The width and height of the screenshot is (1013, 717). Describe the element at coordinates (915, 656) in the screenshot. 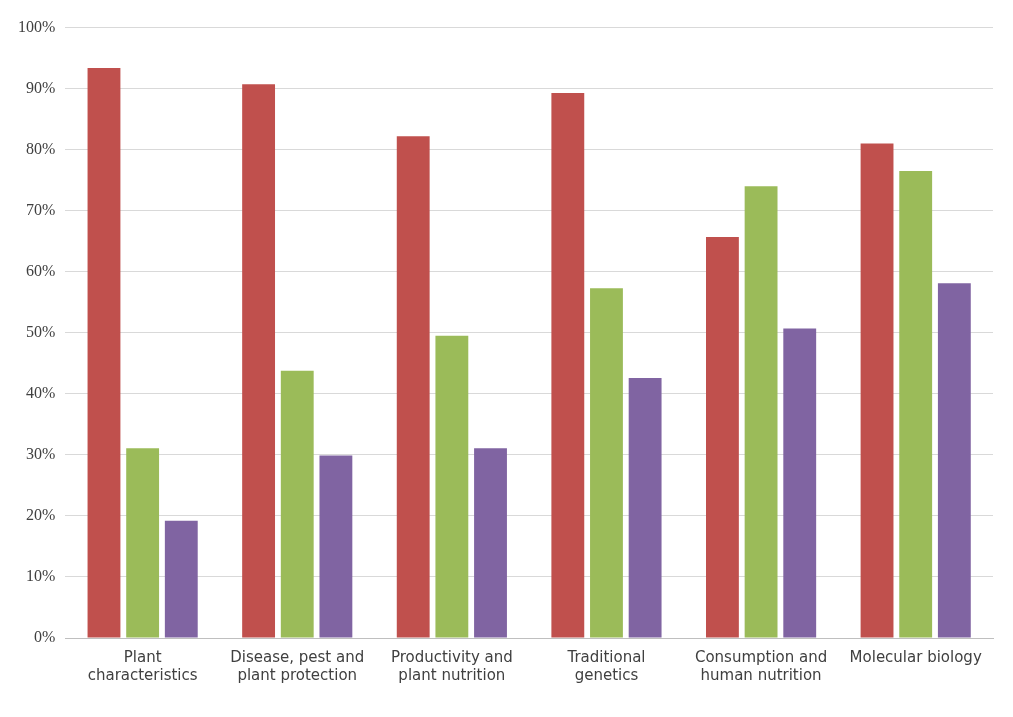

I see `x-tick-label: Molecular biology` at that location.